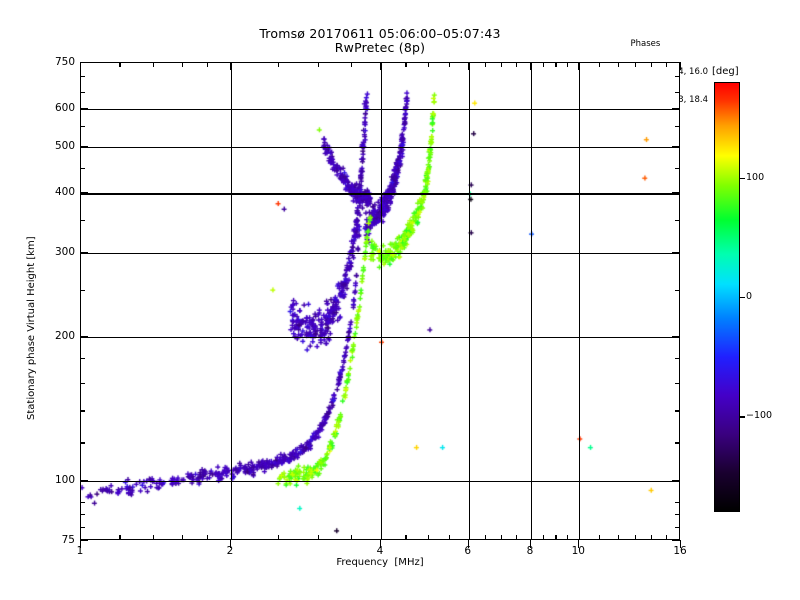 The width and height of the screenshot is (800, 600). Describe the element at coordinates (64, 192) in the screenshot. I see `y-tick-label: 400` at that location.